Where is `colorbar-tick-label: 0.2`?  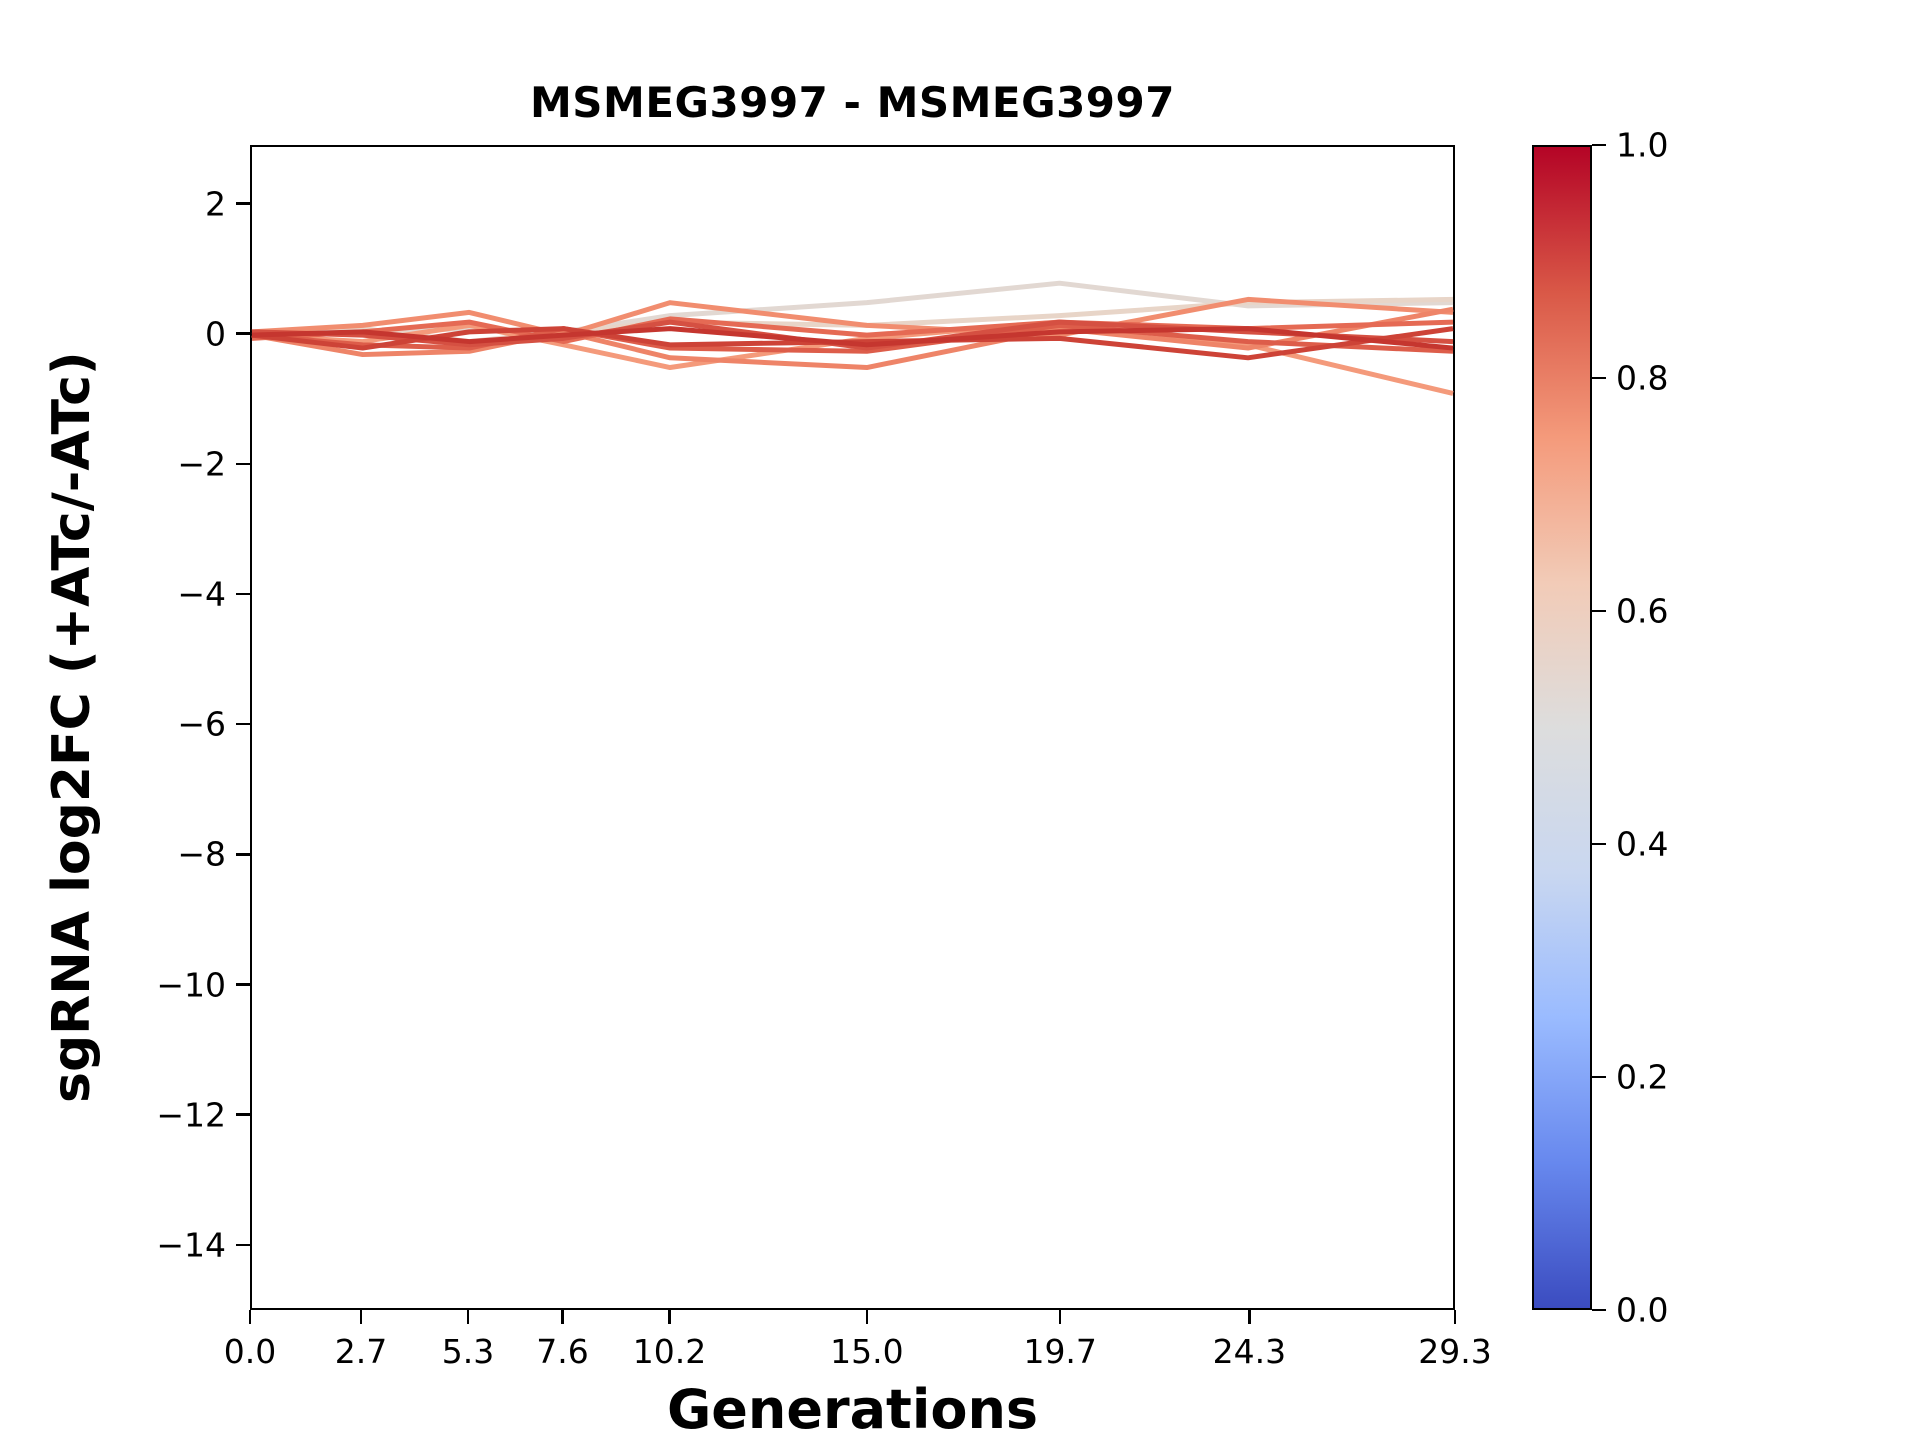
colorbar-tick-label: 0.2 is located at coordinates (1642, 1077).